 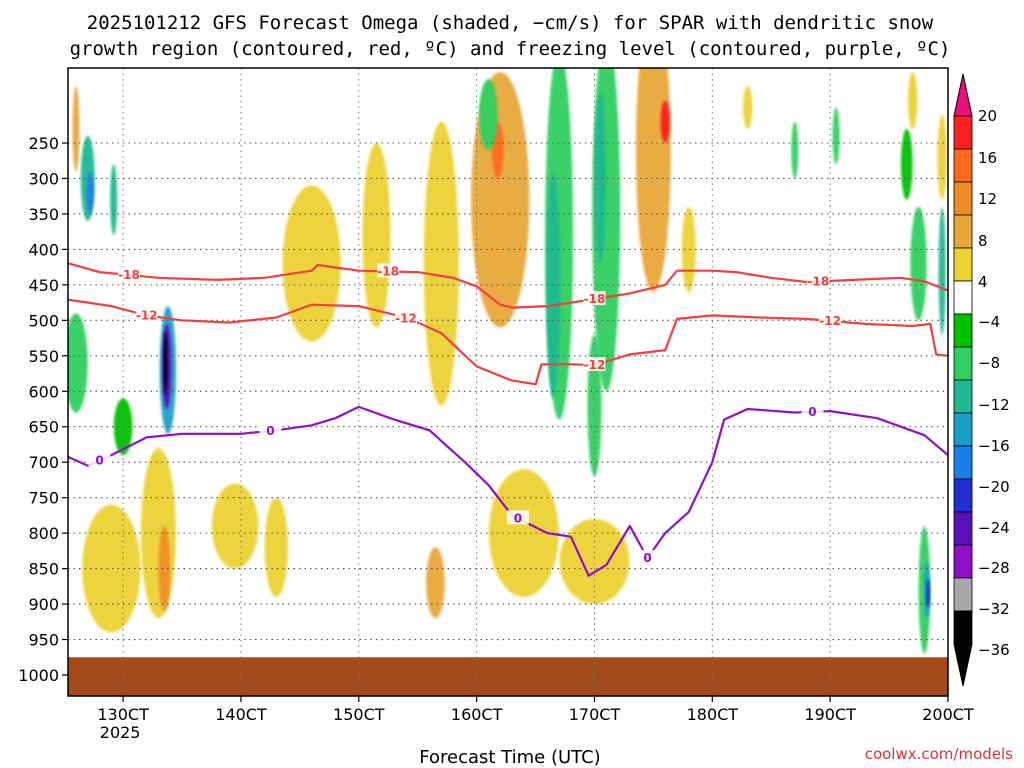 I want to click on contour-label--18-1: -18, so click(x=388, y=271).